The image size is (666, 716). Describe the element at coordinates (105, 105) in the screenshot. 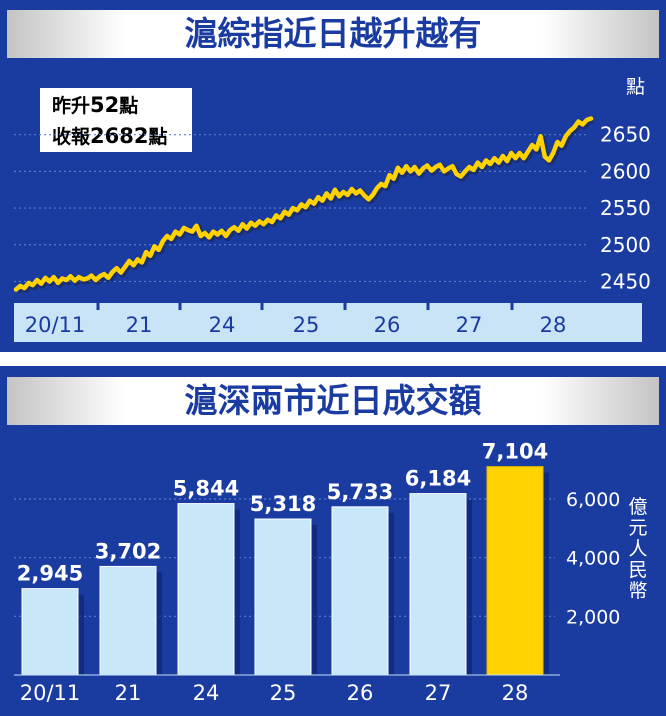

I see `note-change-value: 52` at that location.